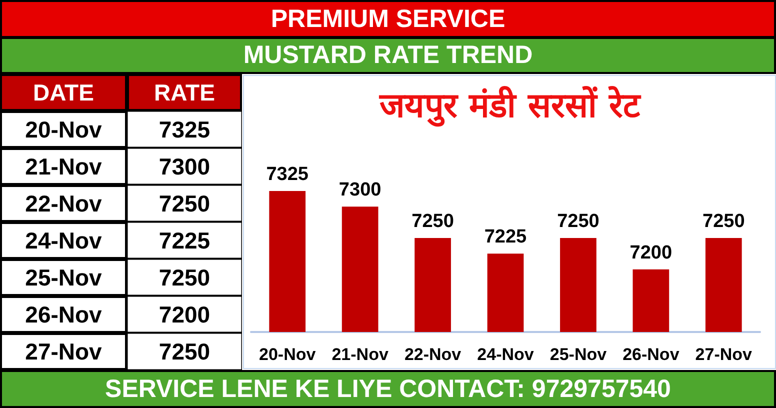 The height and width of the screenshot is (408, 776). Describe the element at coordinates (63, 129) in the screenshot. I see `y-tick-label: 20-Nov` at that location.